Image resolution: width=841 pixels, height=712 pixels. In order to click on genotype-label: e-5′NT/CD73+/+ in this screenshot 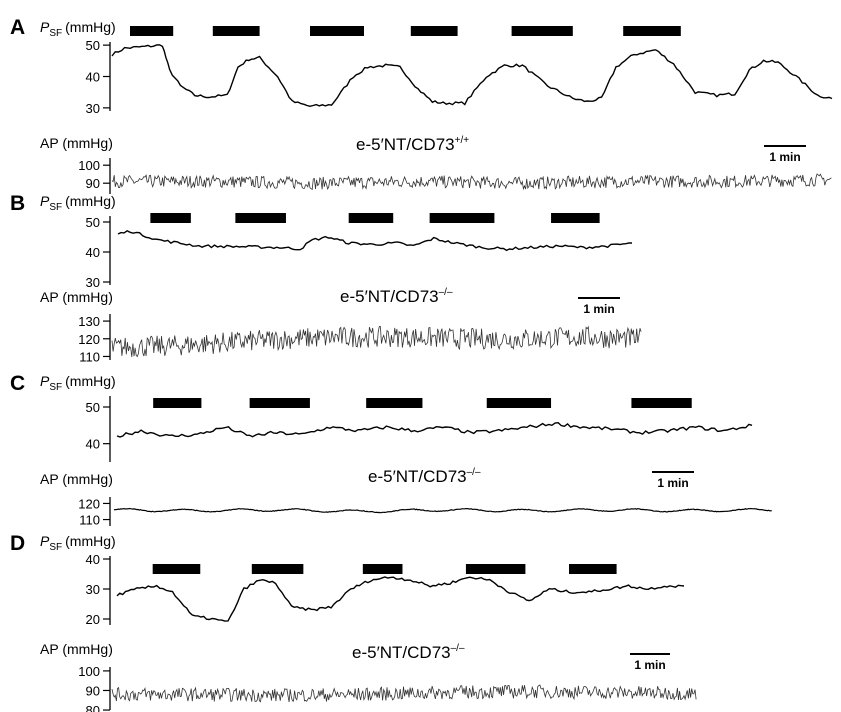, I will do `click(412, 144)`.